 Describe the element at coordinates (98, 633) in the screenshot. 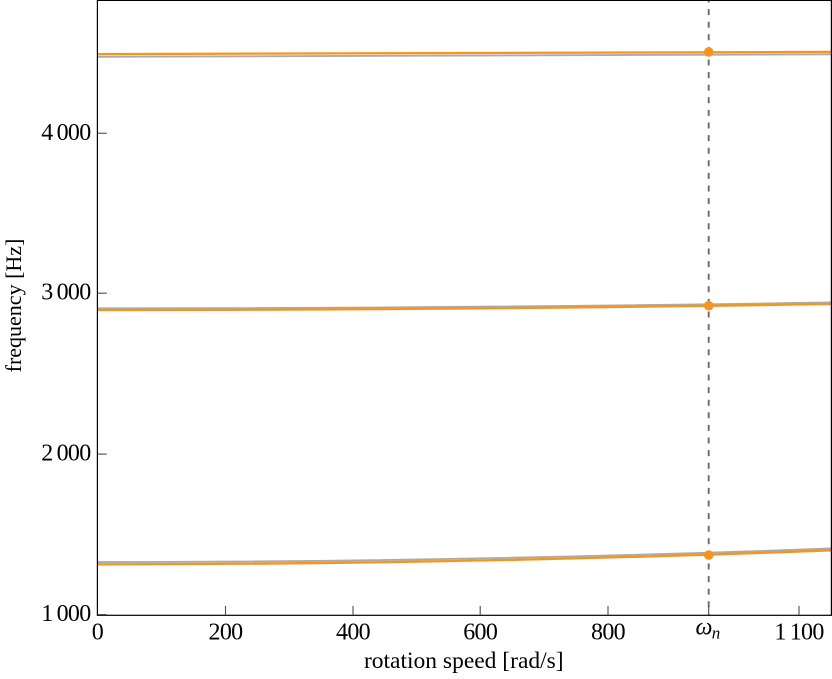

I see `svg-text: 0` at that location.